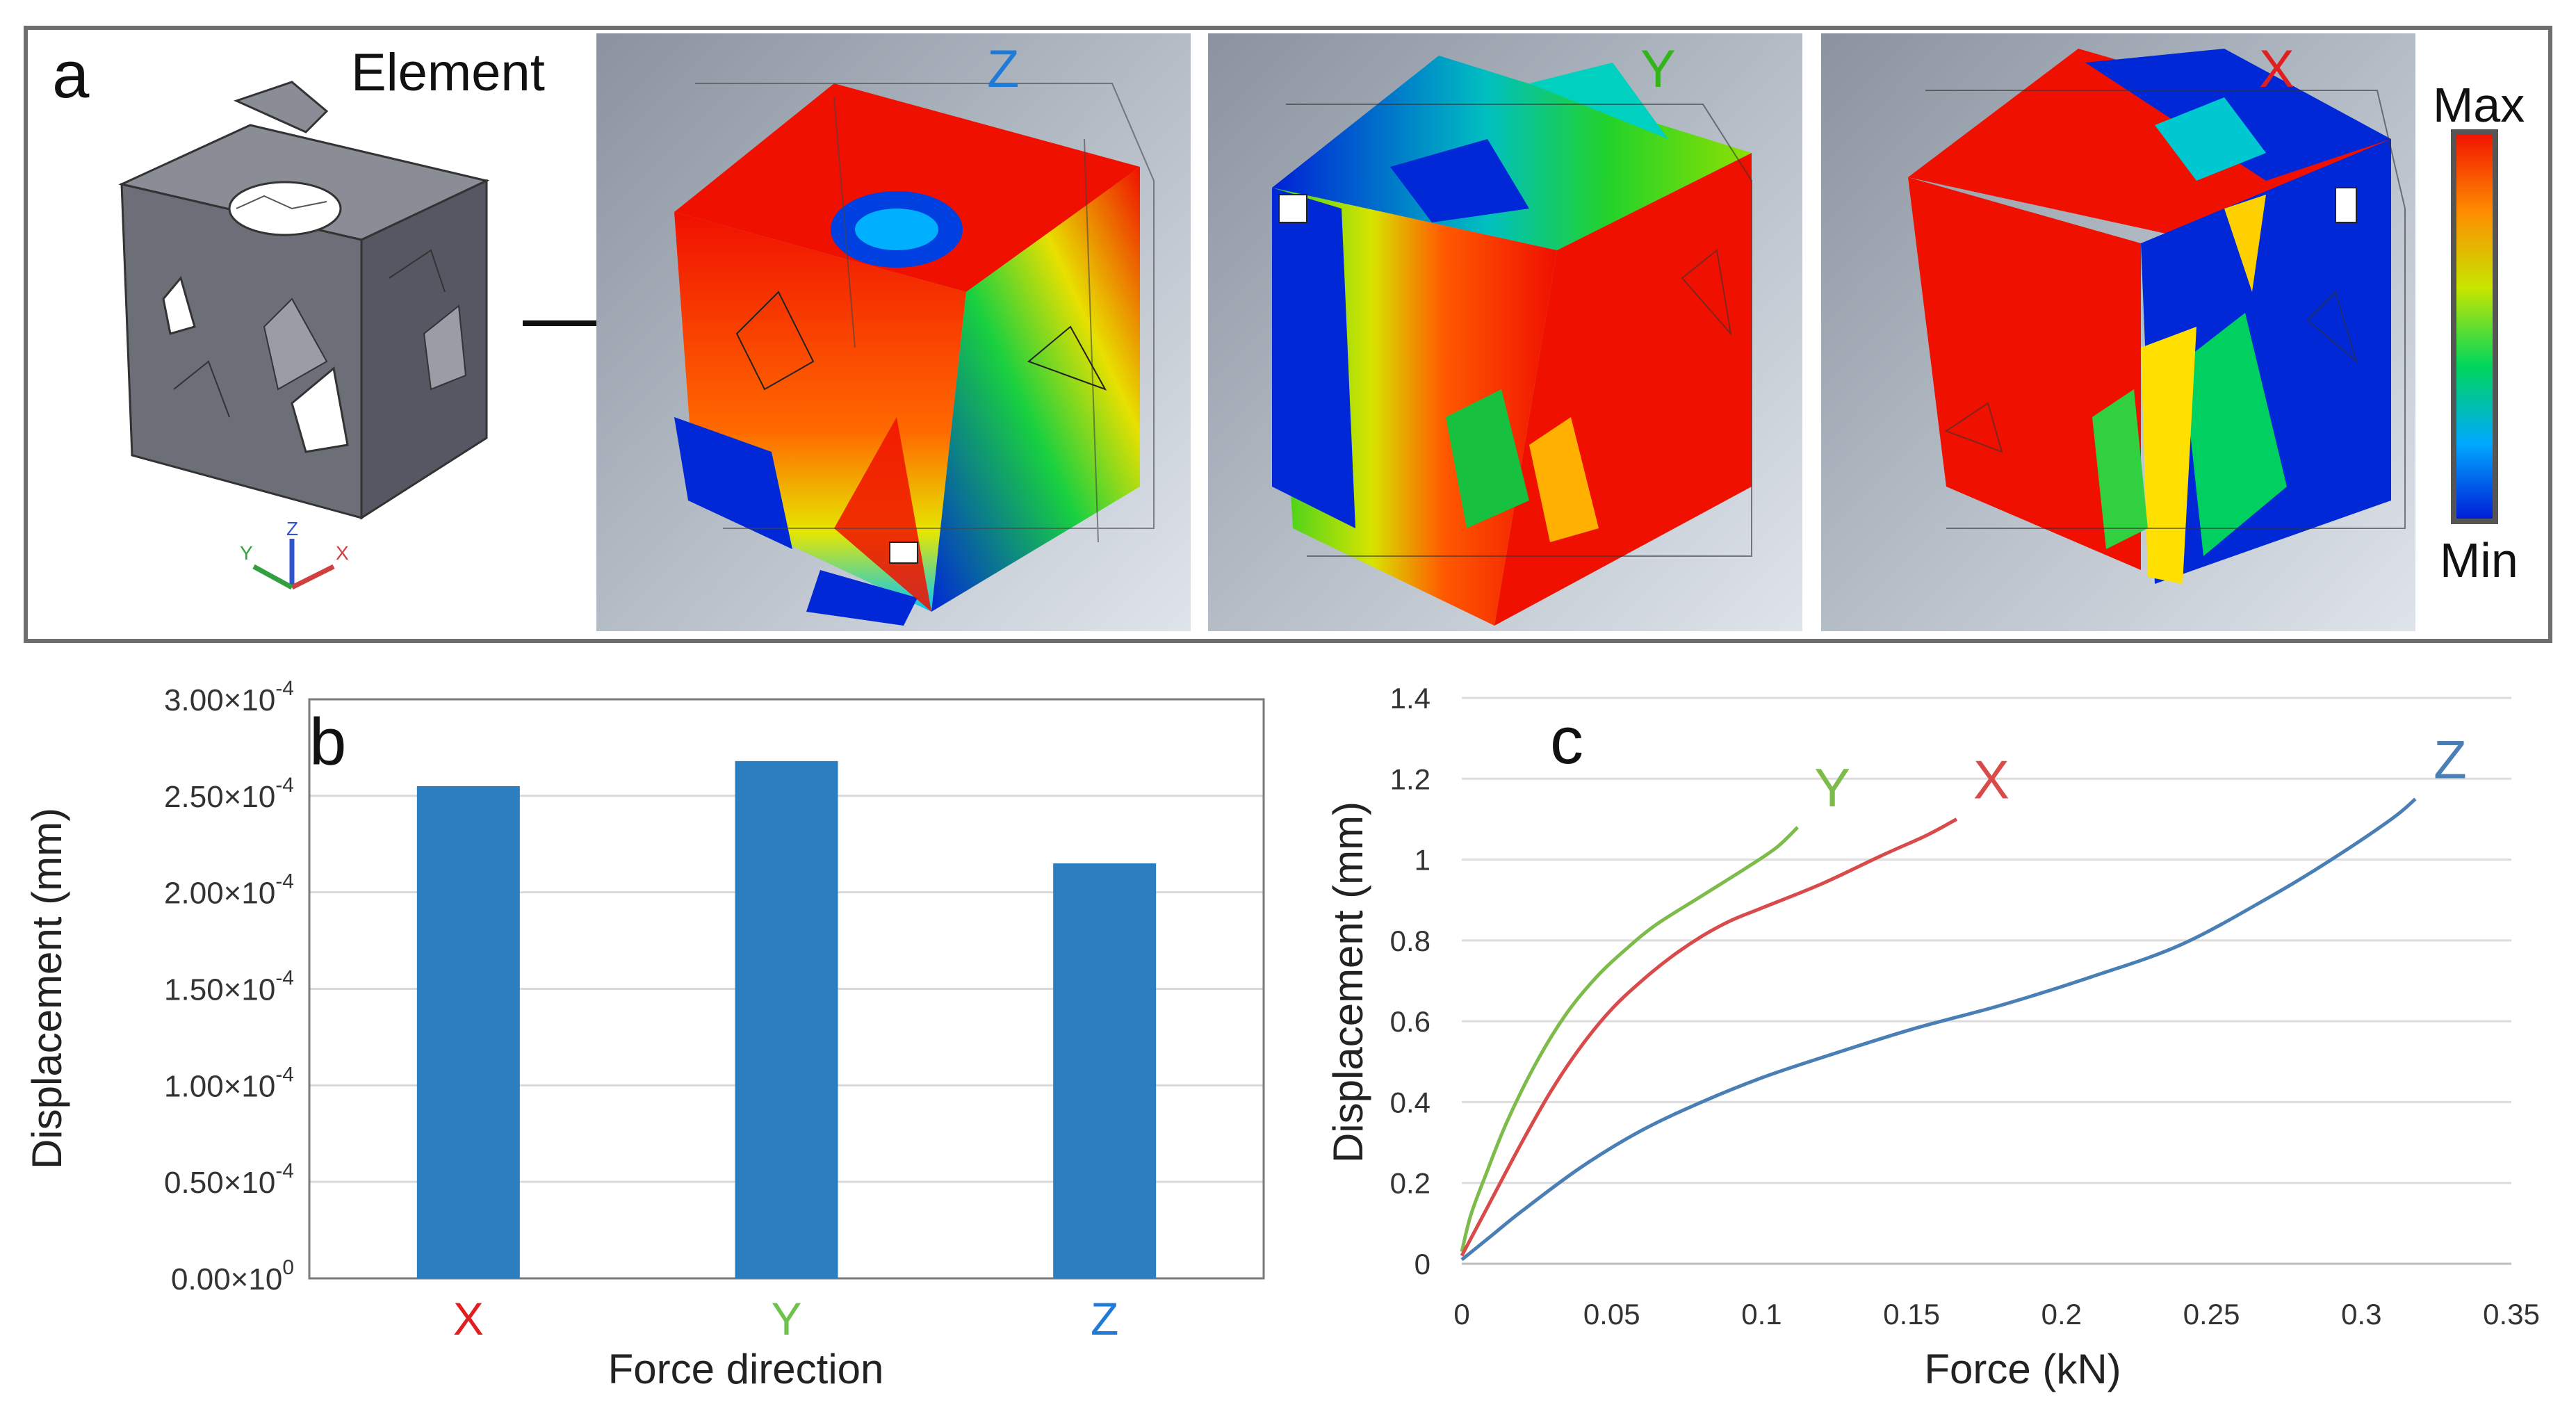  What do you see at coordinates (1422, 1264) in the screenshot?
I see `c-ytick-label: 0` at bounding box center [1422, 1264].